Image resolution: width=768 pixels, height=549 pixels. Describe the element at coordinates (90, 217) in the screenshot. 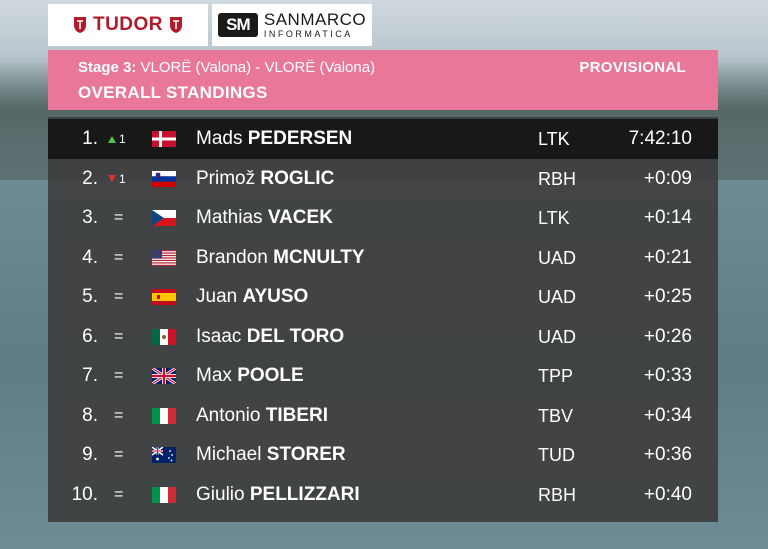

I see `rank: 3.` at that location.